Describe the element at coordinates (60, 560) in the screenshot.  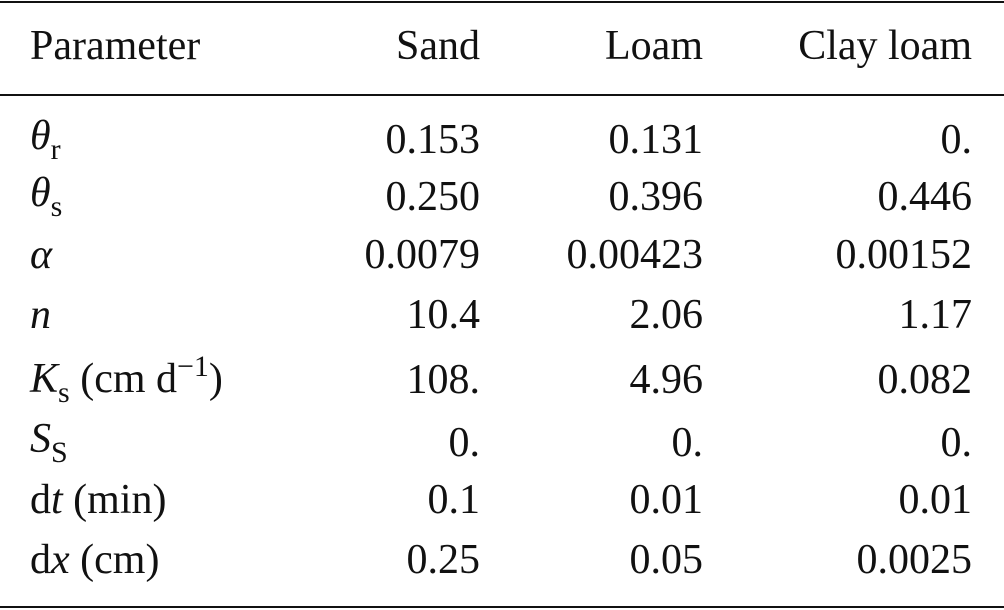
I see `parameter-part: x` at that location.